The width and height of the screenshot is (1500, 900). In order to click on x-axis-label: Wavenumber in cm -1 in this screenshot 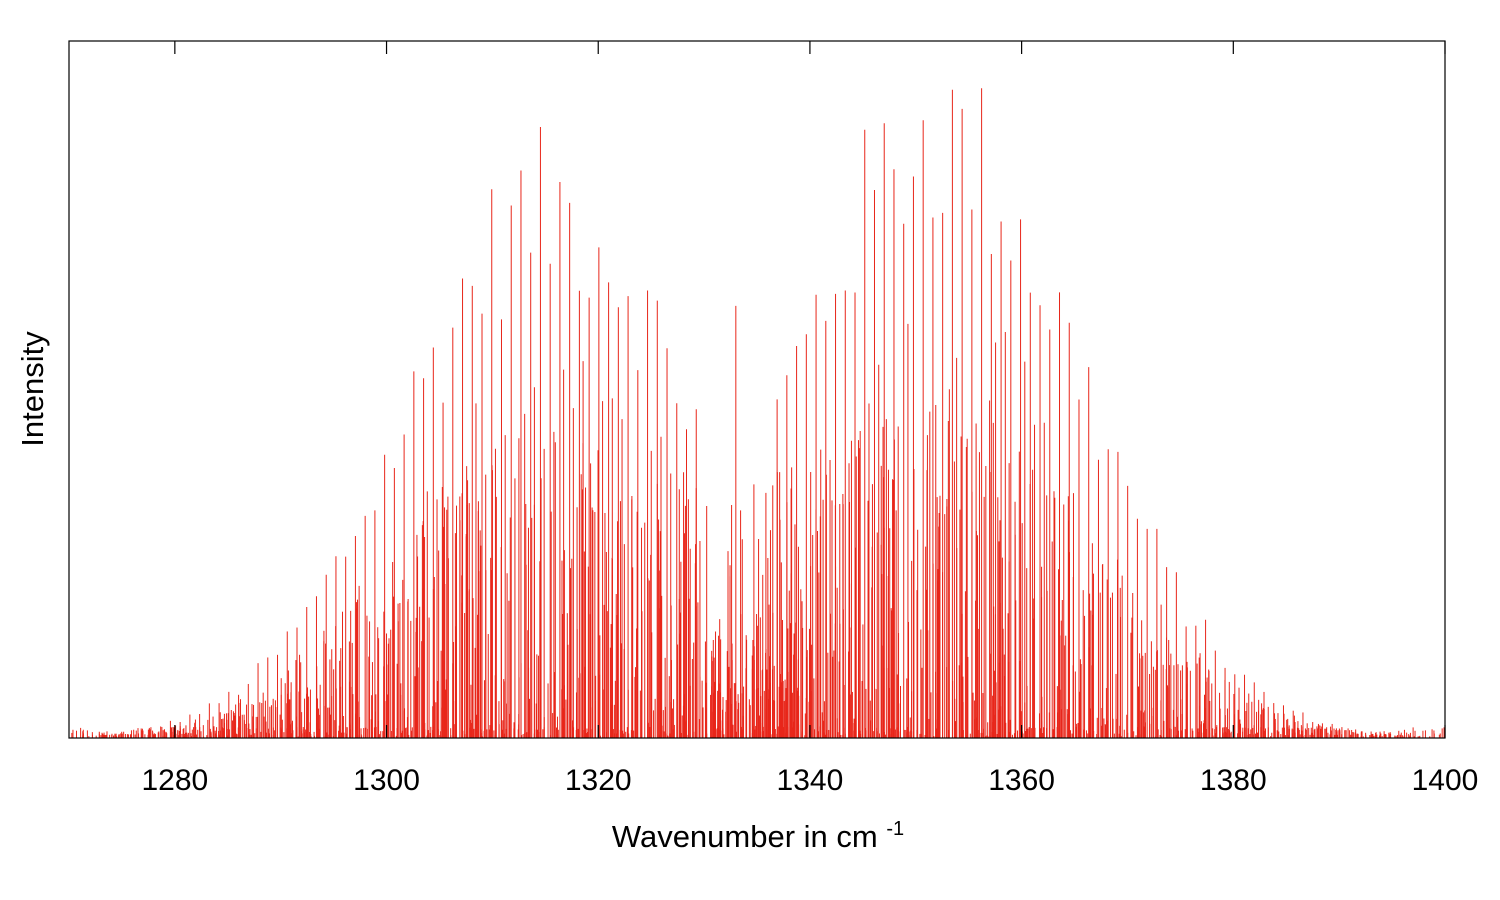, I will do `click(758, 836)`.